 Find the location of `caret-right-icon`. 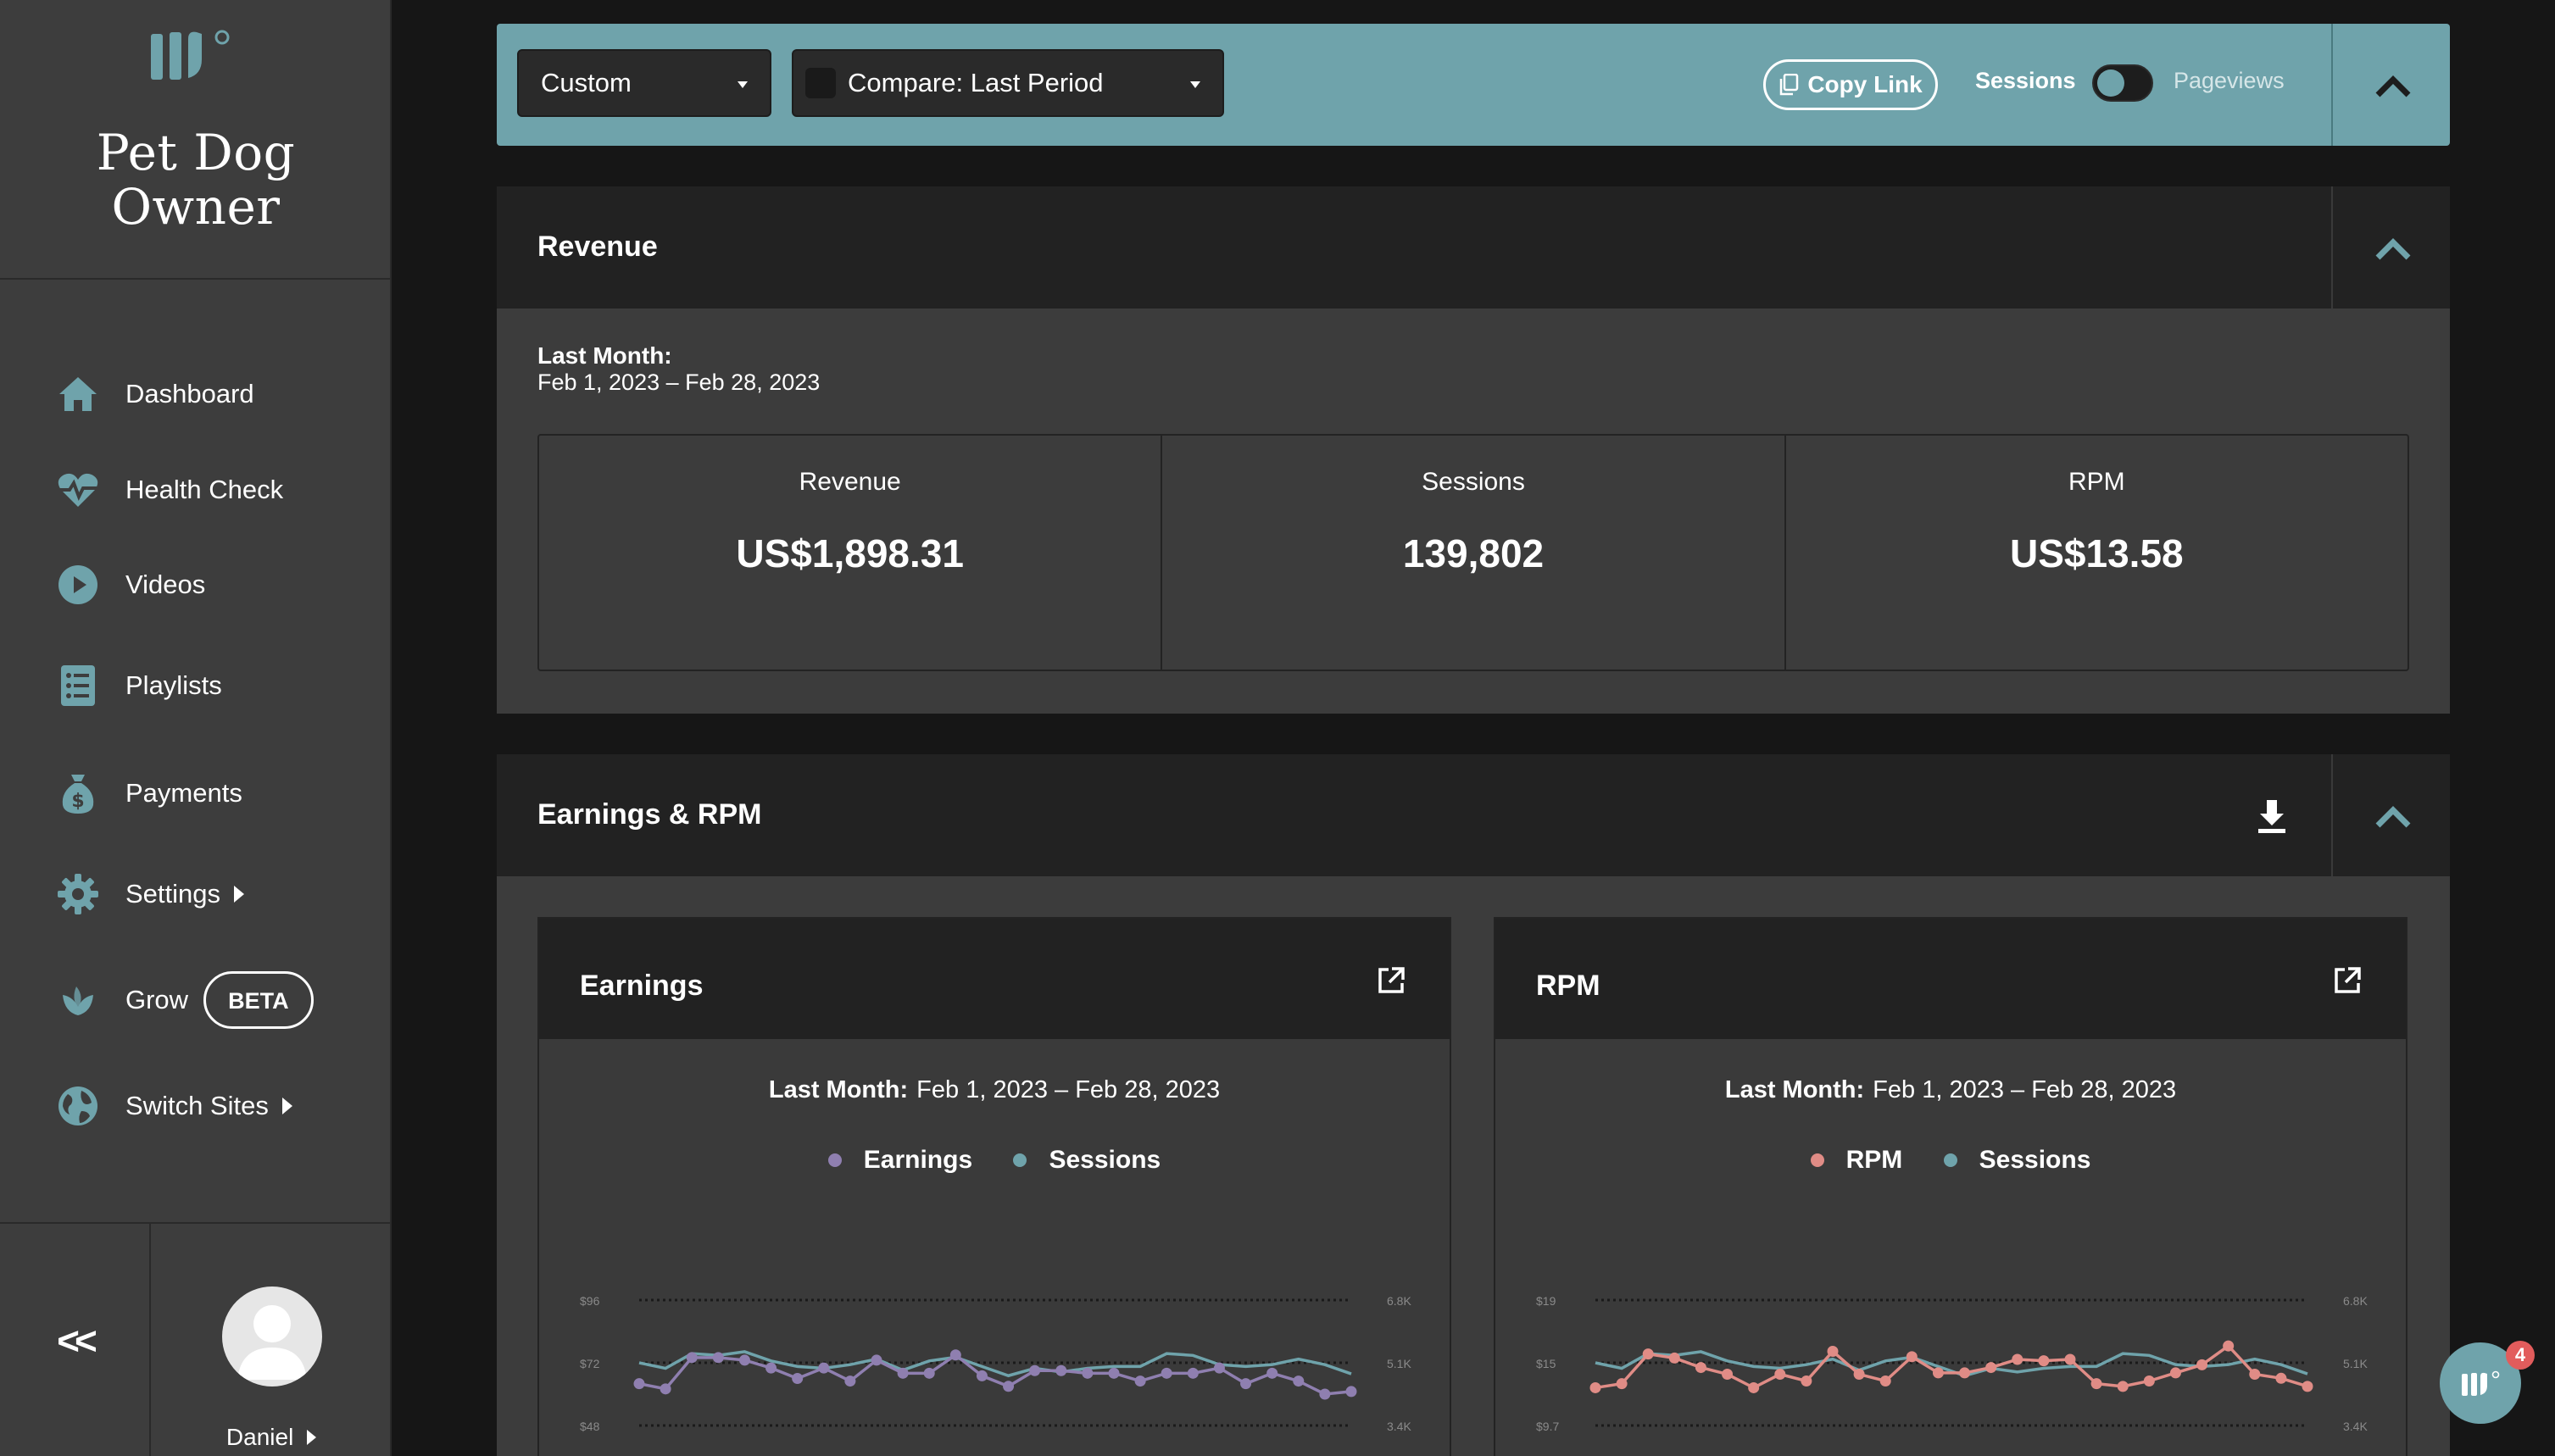

caret-right-icon is located at coordinates (286, 1106).